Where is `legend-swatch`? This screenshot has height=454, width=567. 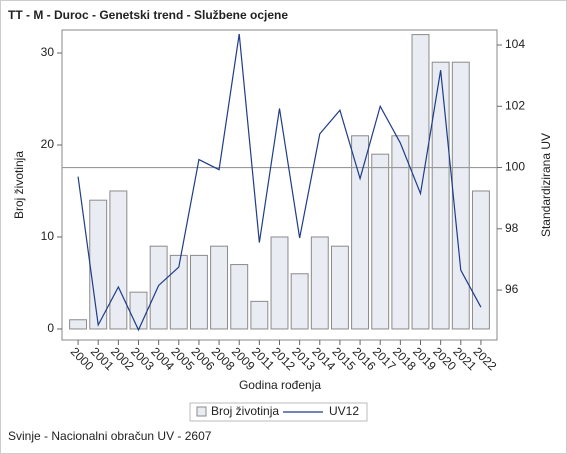
legend-swatch is located at coordinates (201, 411).